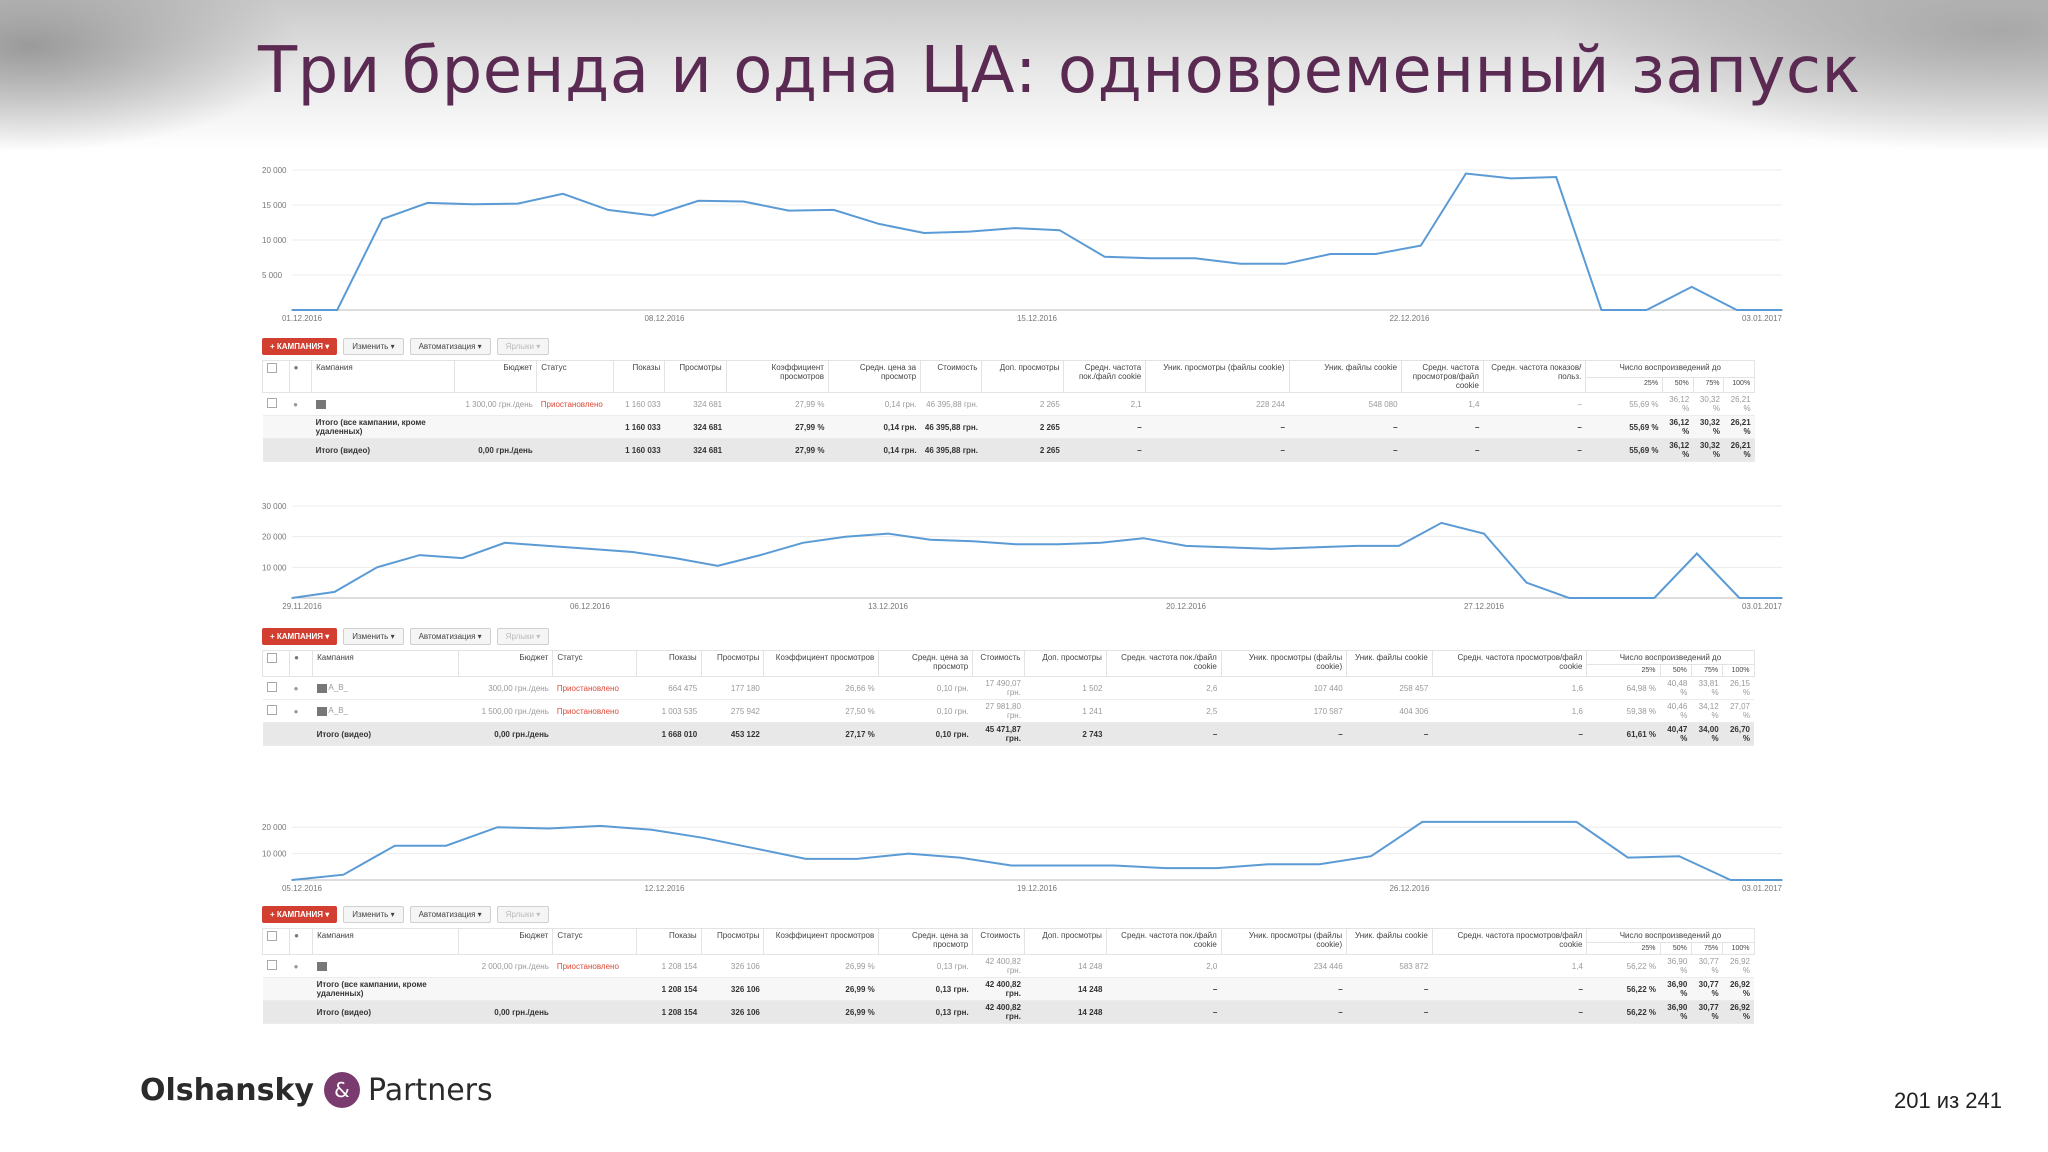  I want to click on column-header: Средн. частота показов/польз., so click(1534, 376).